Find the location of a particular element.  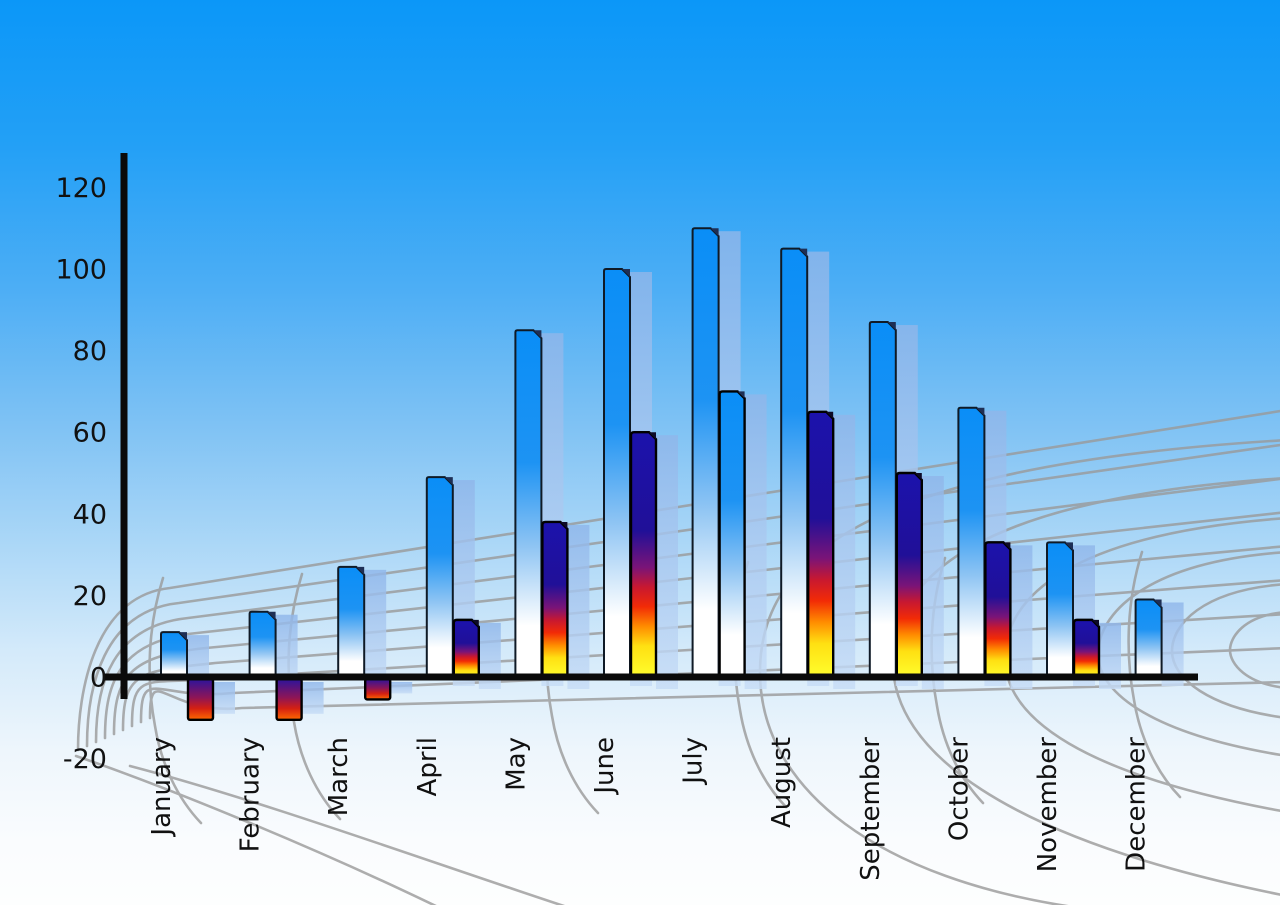

x-axis-month-label: February is located at coordinates (251, 794).